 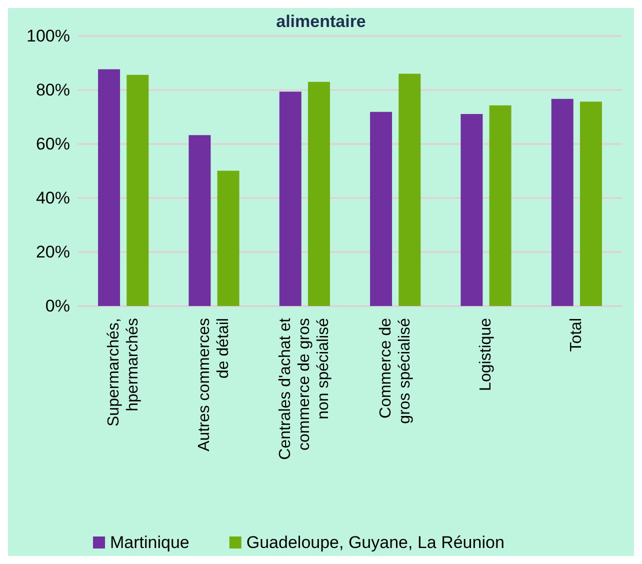 What do you see at coordinates (53, 144) in the screenshot?
I see `y-tick-label: 60%` at bounding box center [53, 144].